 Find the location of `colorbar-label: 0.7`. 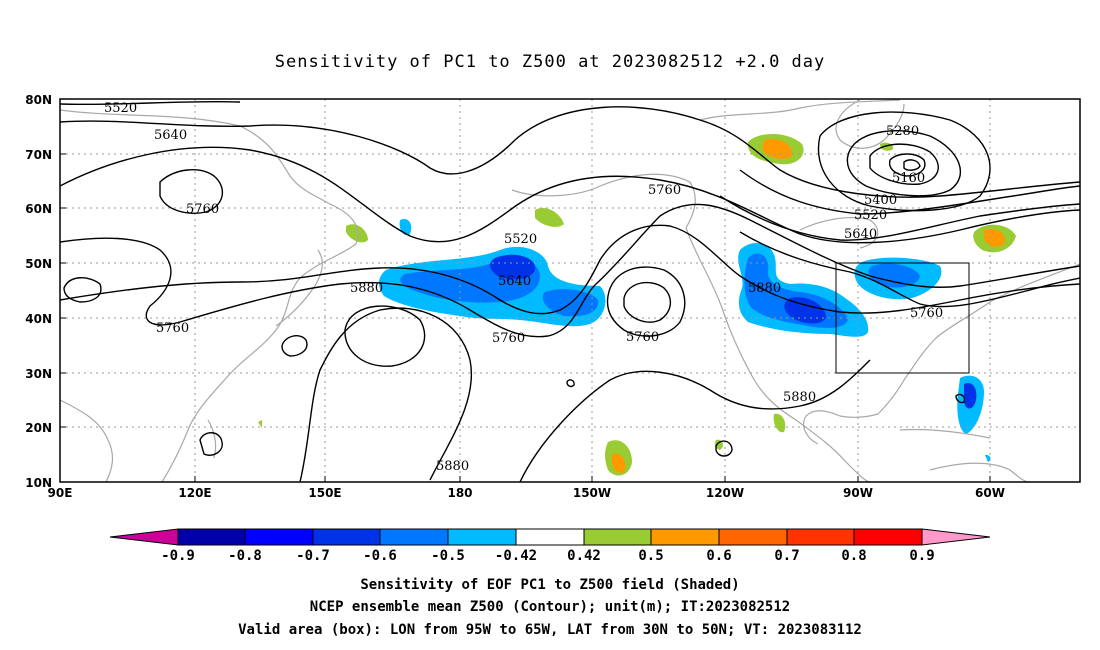

colorbar-label: 0.7 is located at coordinates (786, 556).